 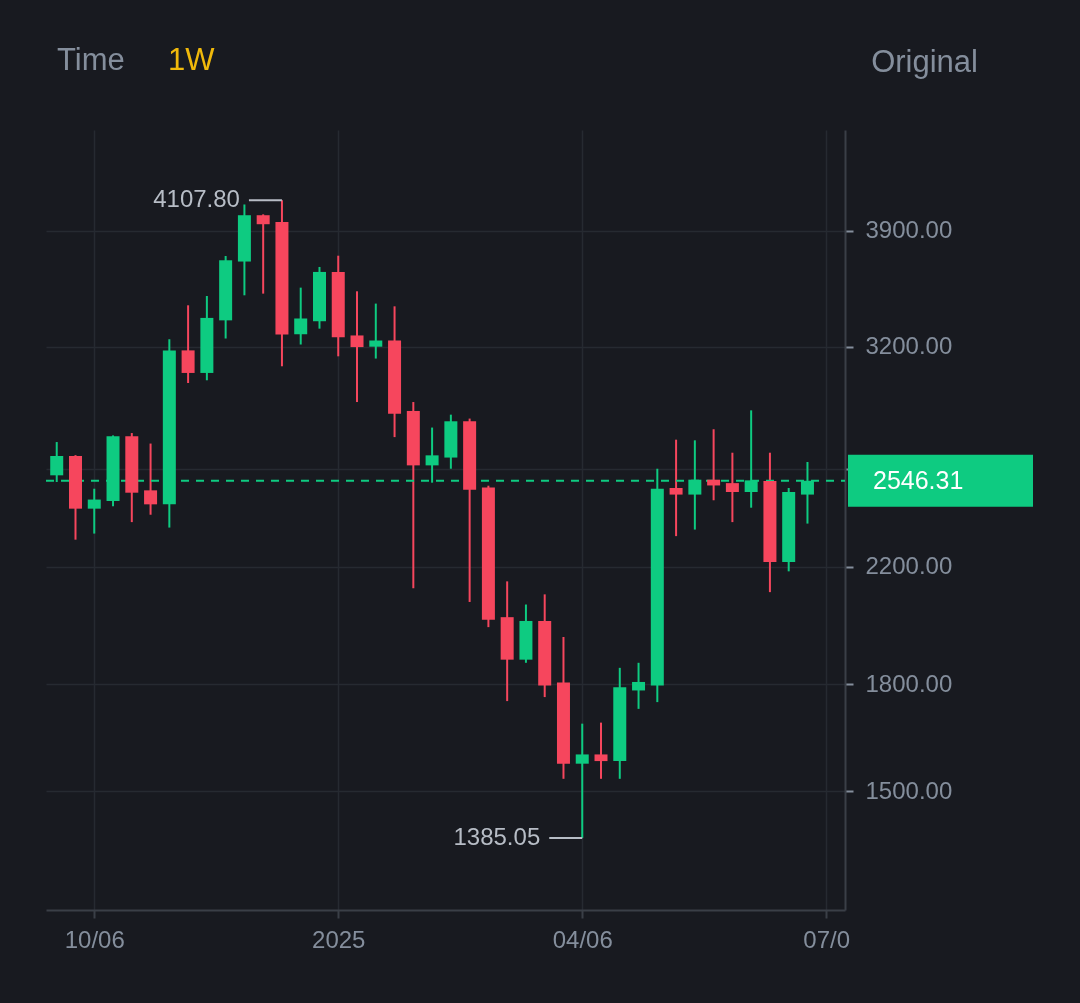 I want to click on x-tick-label: 07/0, so click(x=827, y=939).